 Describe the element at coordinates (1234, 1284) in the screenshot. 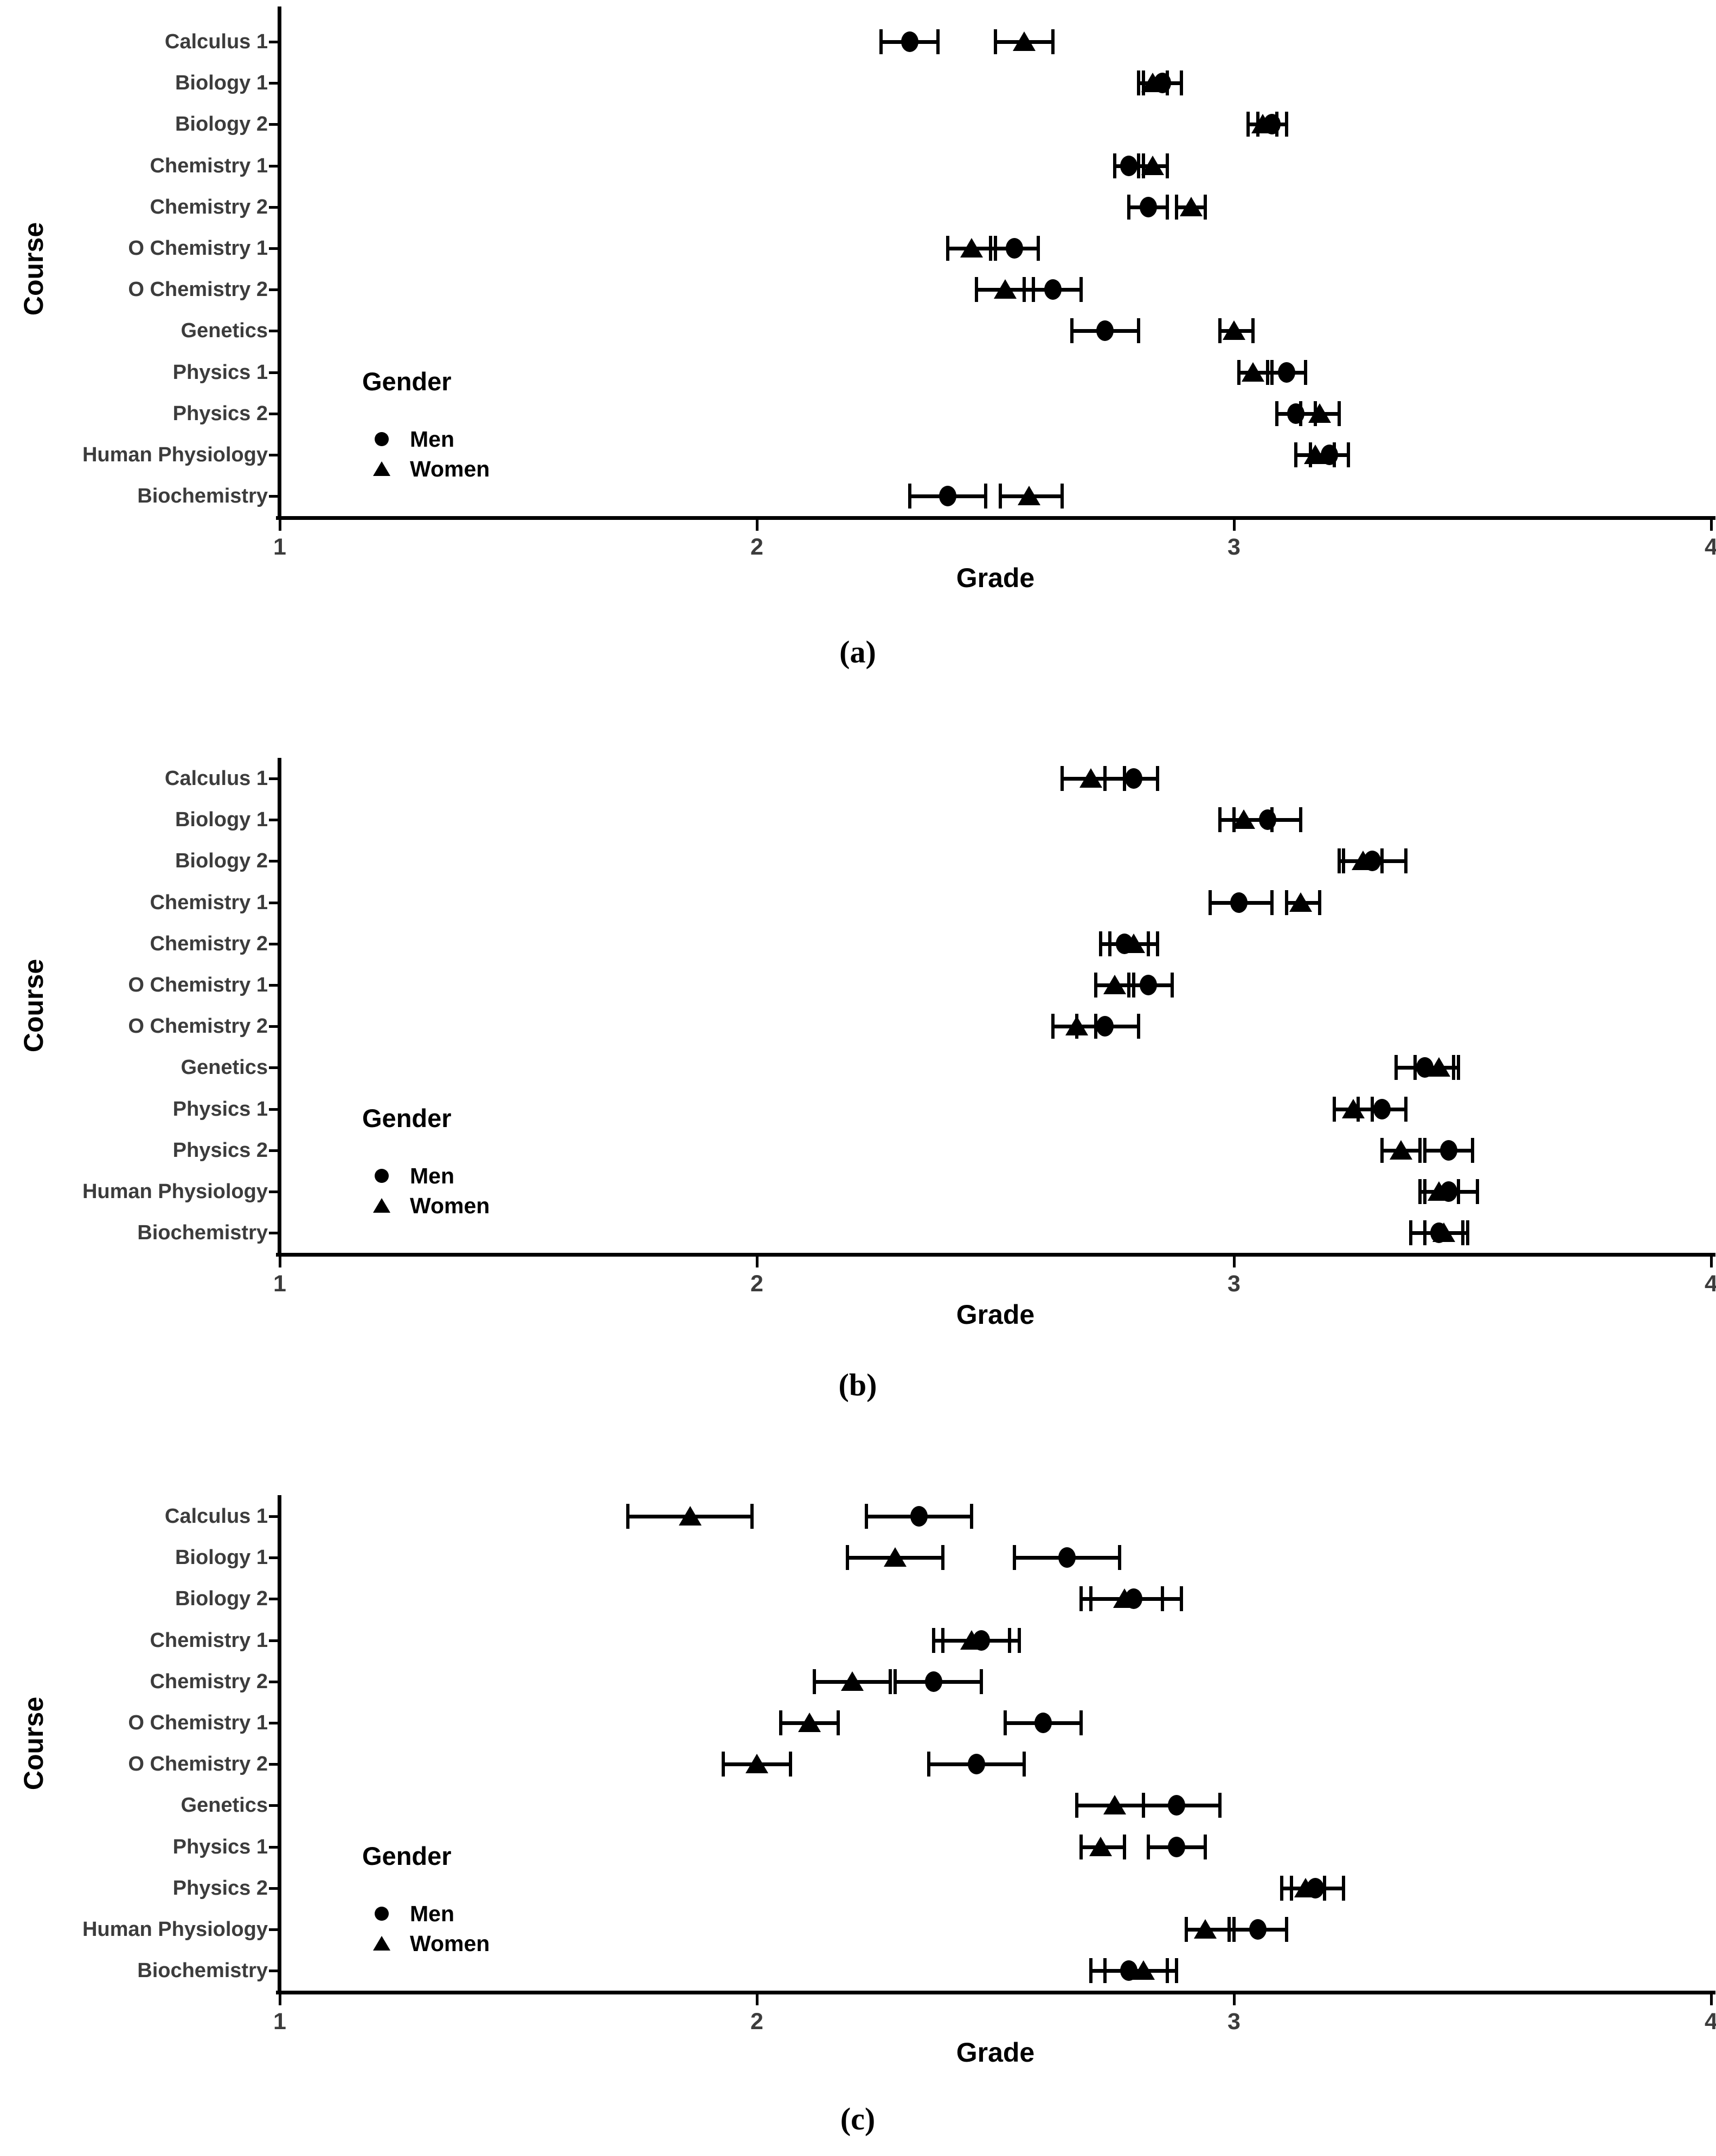

I see `x-tick-label: 3` at that location.